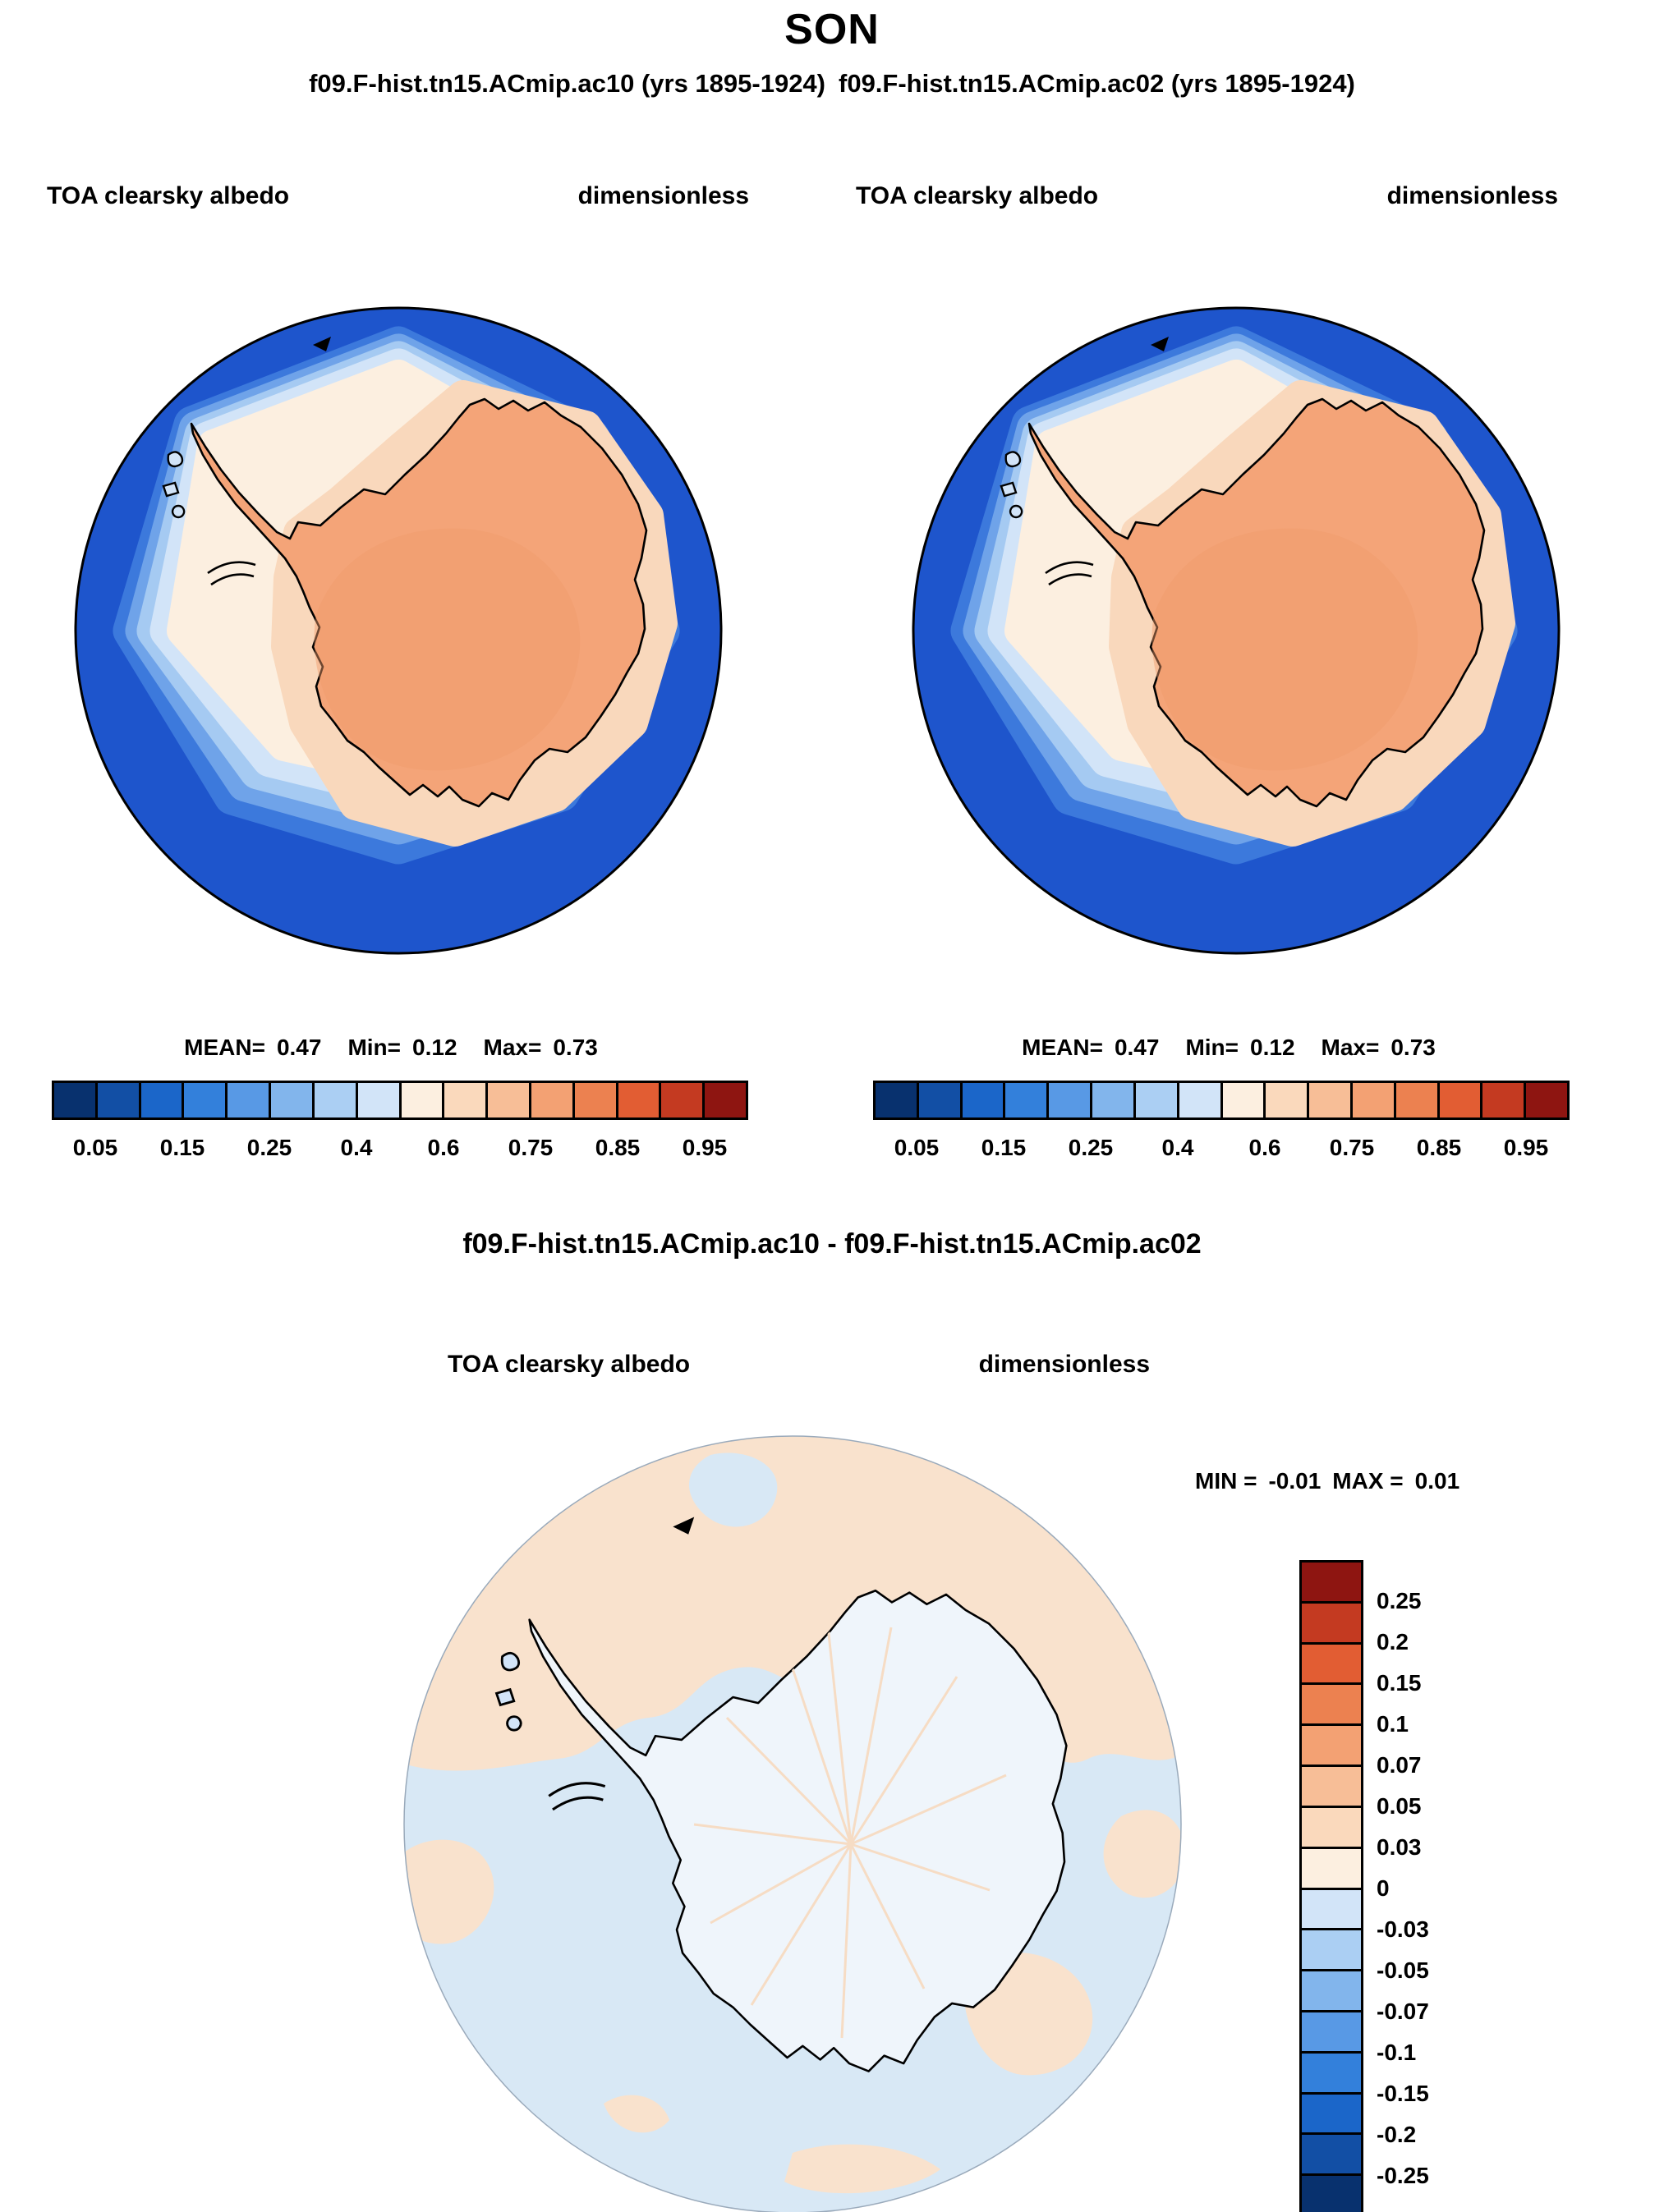 This screenshot has height=2212, width=1664. I want to click on albedo-map-ac10, so click(398, 630).